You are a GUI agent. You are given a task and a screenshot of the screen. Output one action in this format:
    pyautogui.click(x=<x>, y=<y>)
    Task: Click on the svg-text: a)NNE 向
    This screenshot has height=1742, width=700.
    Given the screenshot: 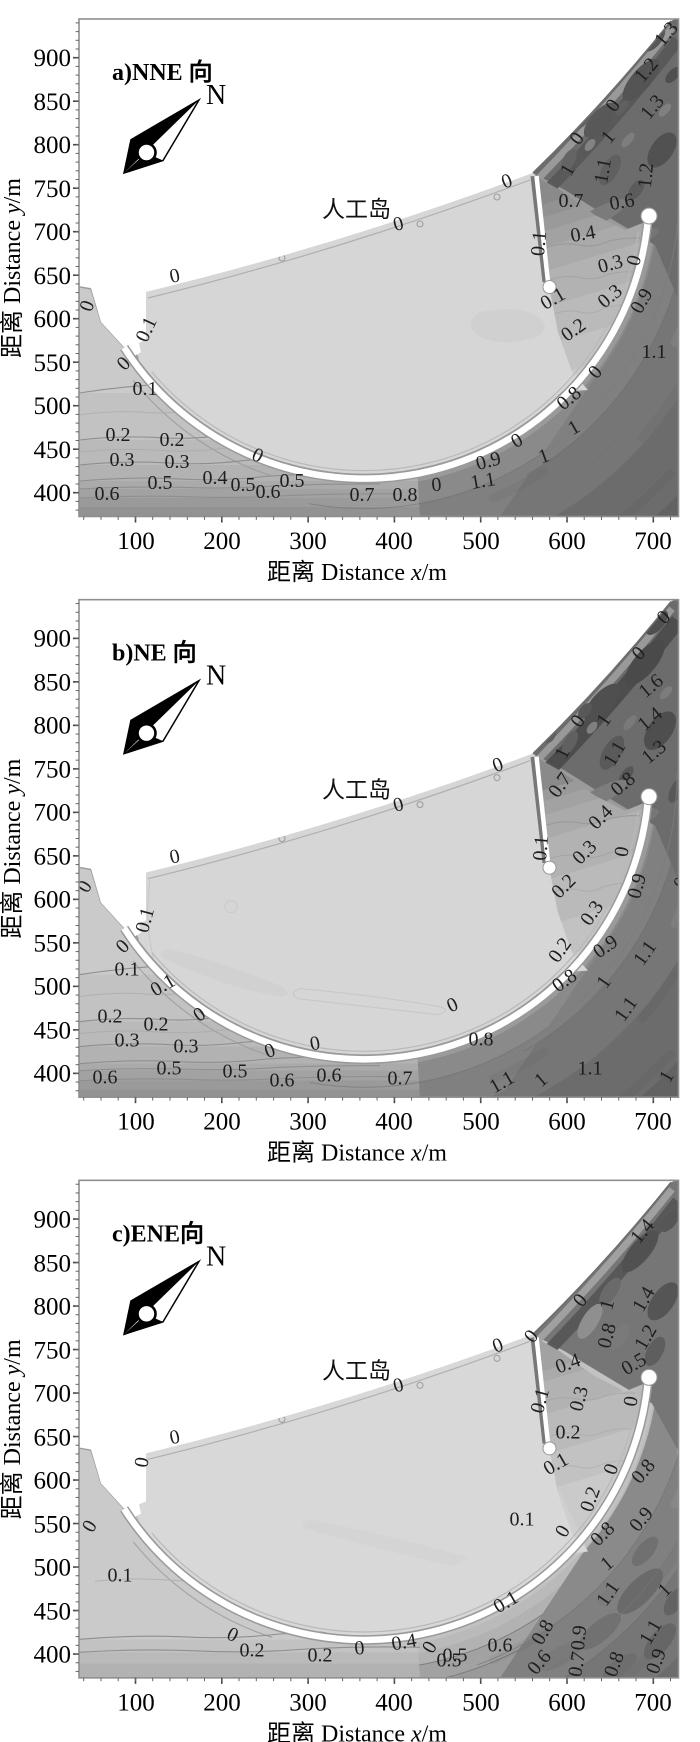 What is the action you would take?
    pyautogui.click(x=162, y=72)
    